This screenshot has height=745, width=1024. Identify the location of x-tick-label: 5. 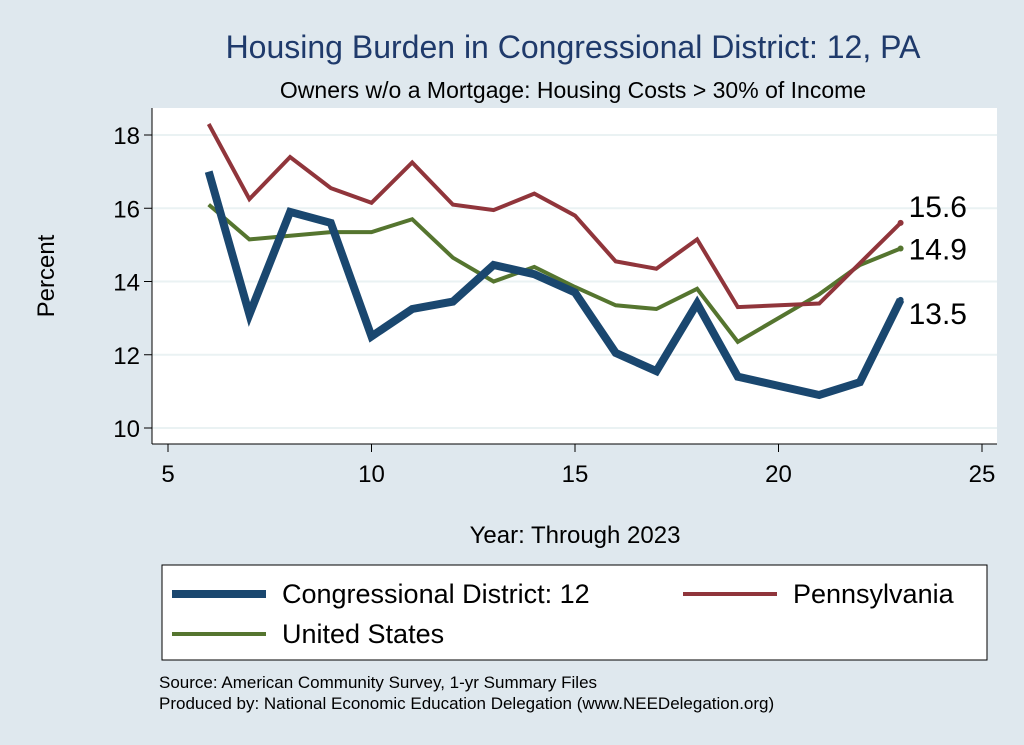
(167, 474).